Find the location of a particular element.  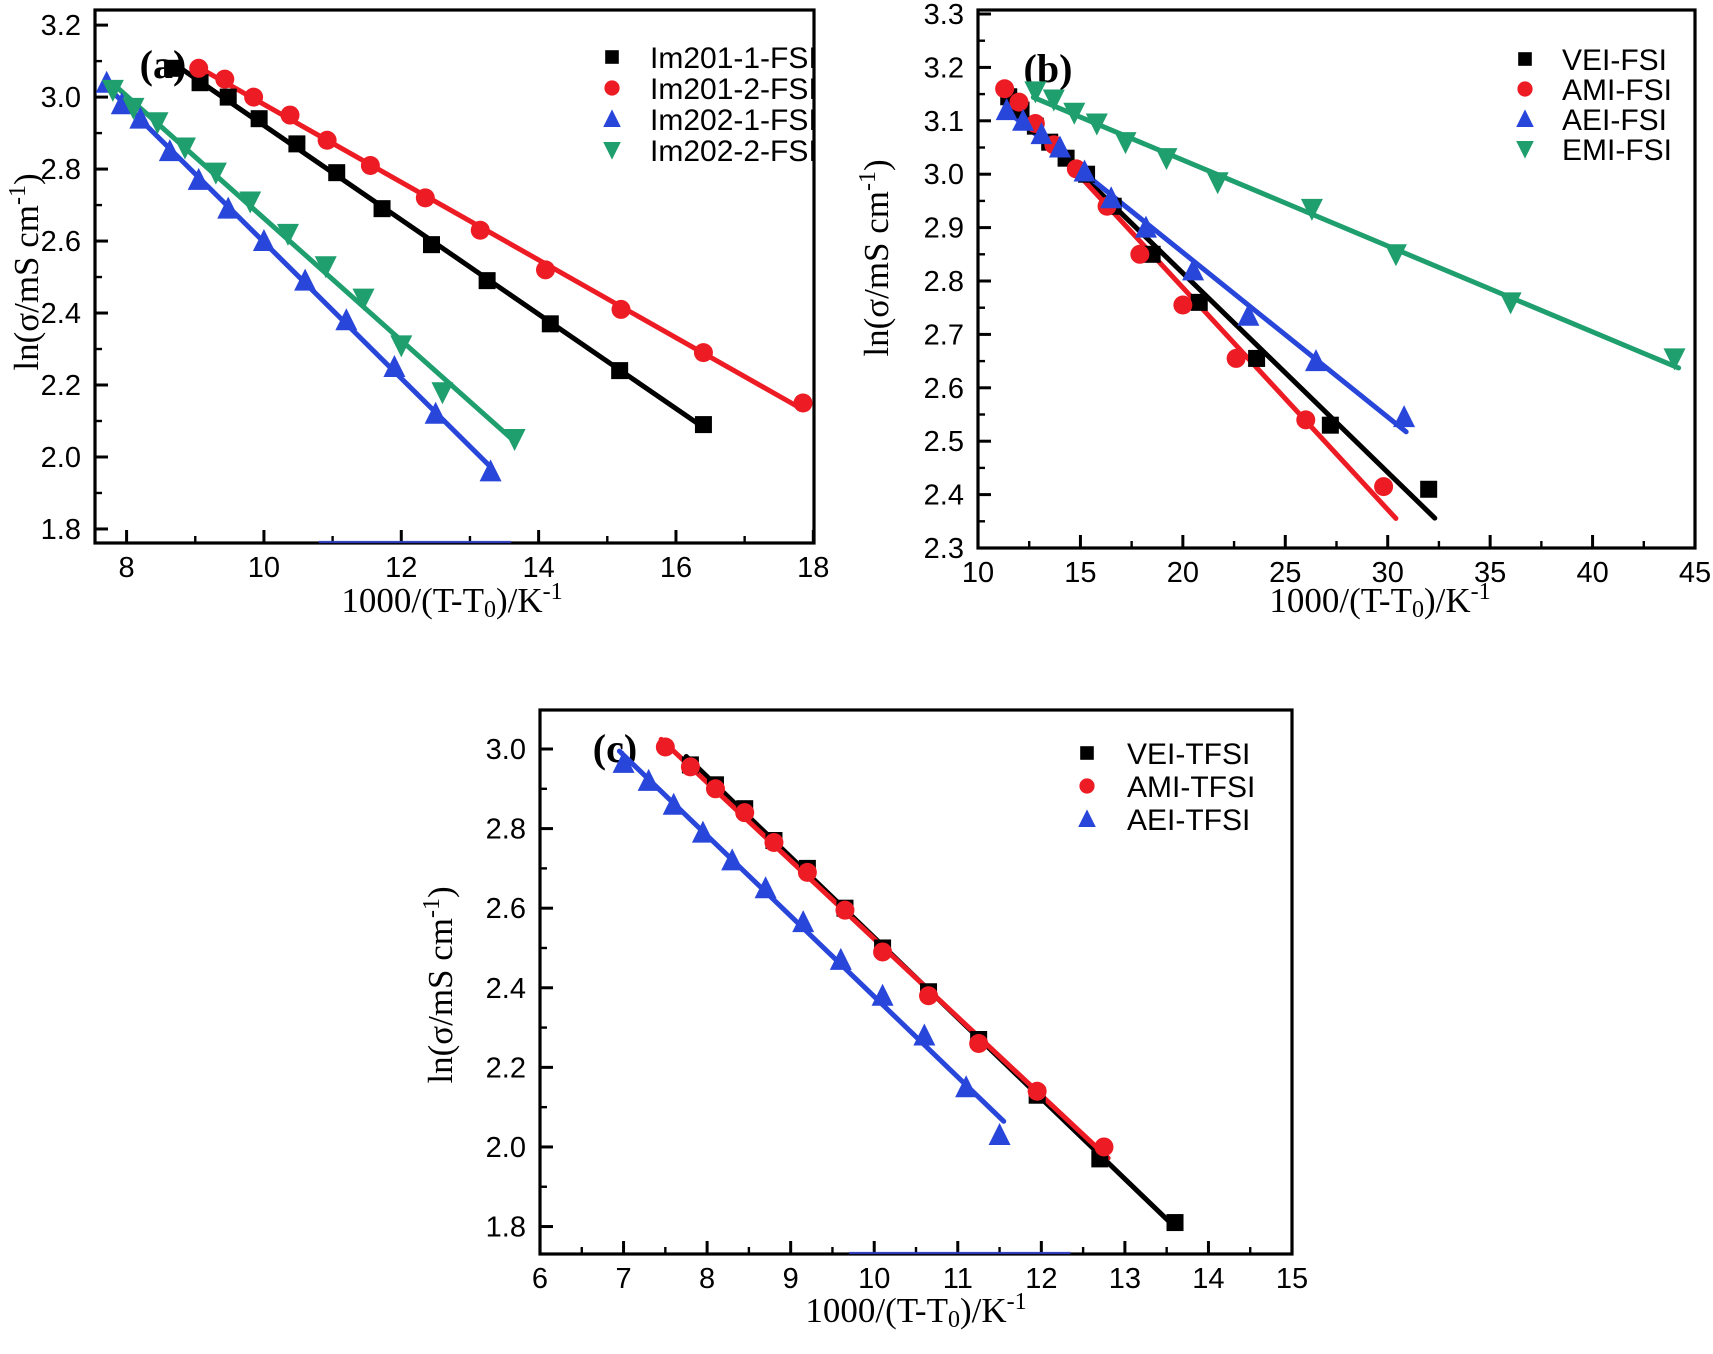

x-tick-label: 25 is located at coordinates (1285, 573).